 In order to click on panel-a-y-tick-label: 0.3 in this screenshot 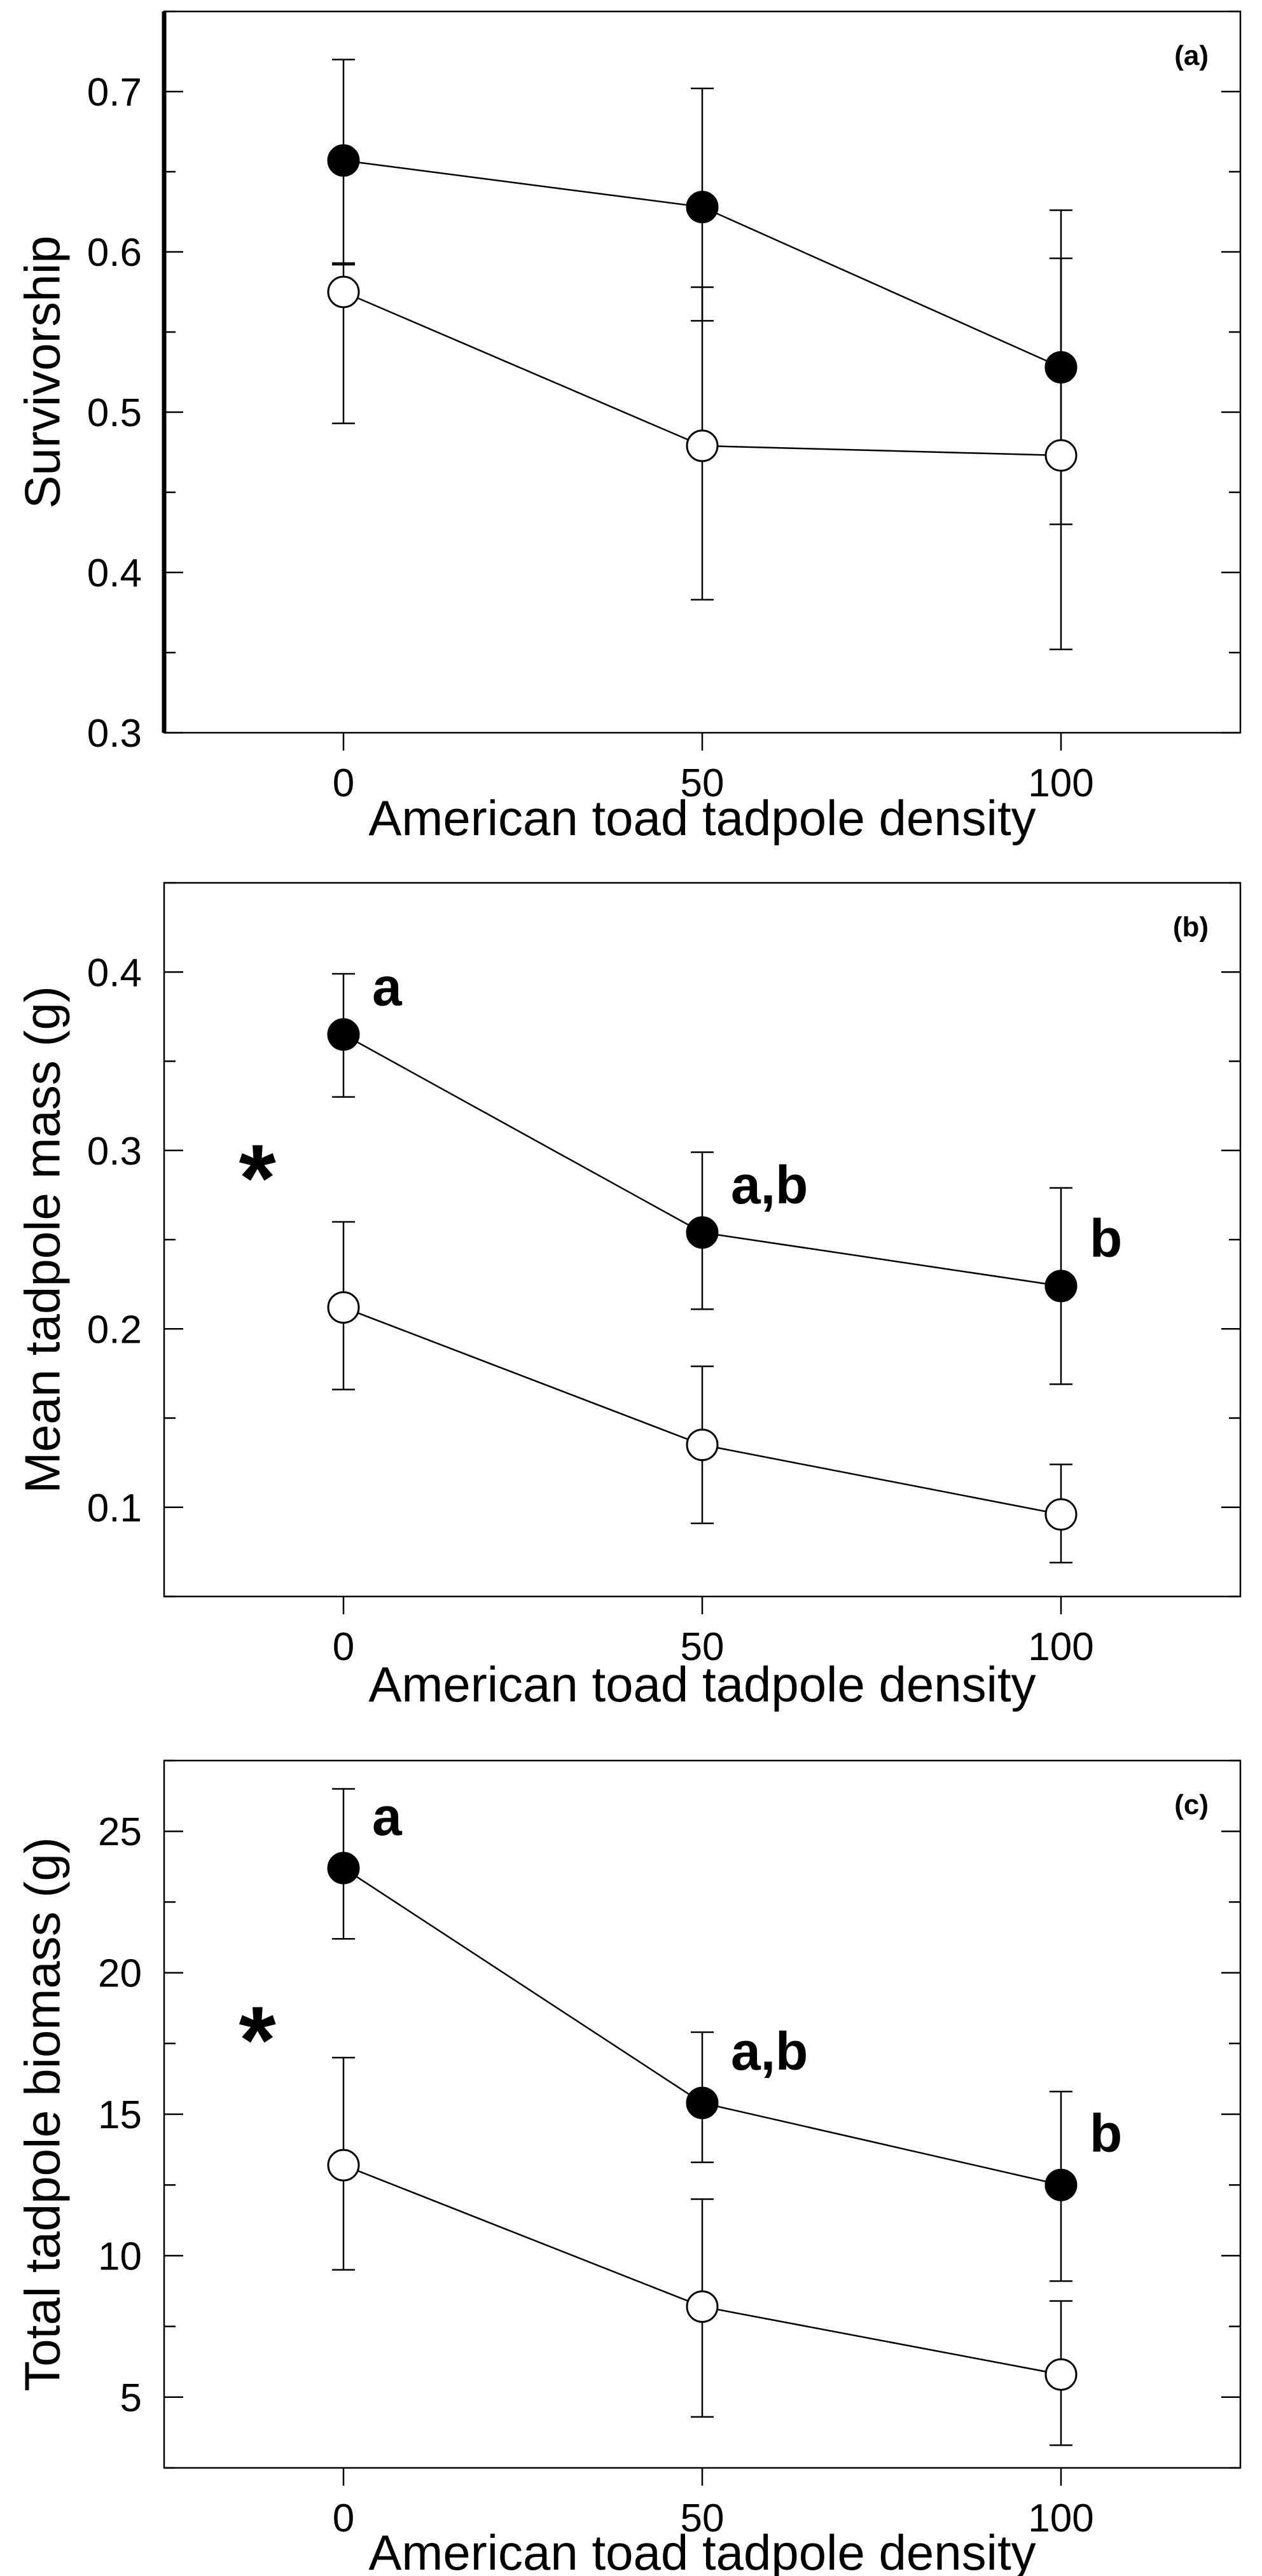, I will do `click(114, 734)`.